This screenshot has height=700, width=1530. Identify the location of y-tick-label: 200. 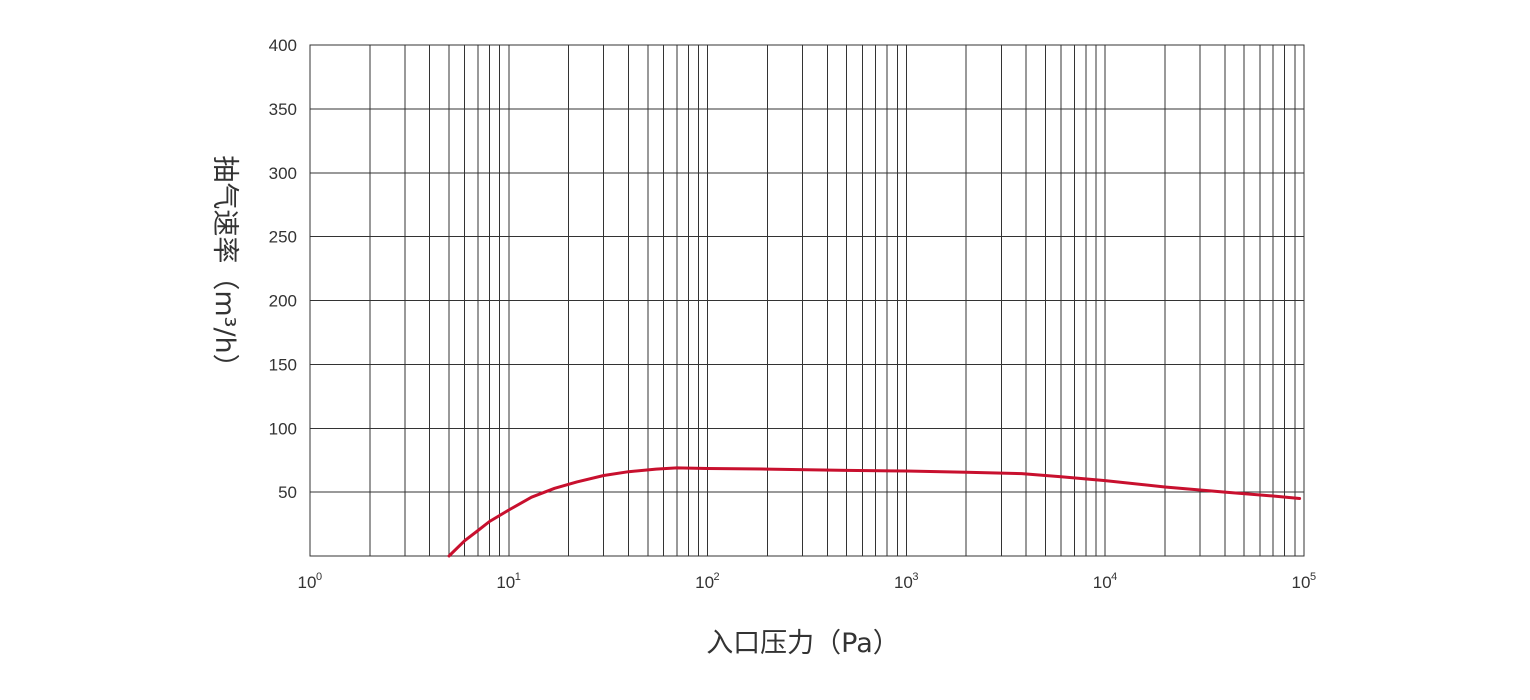
(283, 301).